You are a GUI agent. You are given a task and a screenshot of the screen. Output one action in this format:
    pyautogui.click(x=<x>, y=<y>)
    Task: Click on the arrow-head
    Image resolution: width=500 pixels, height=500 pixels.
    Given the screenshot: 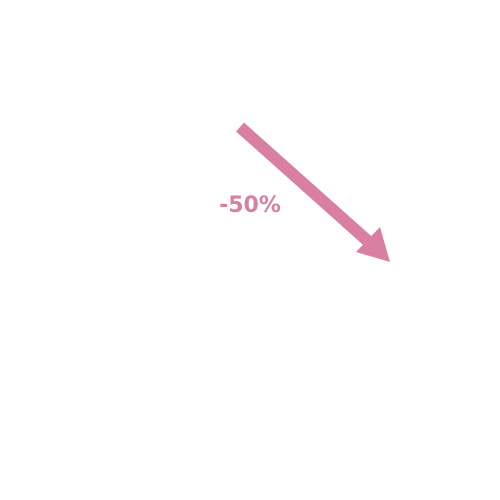 What is the action you would take?
    pyautogui.click(x=373, y=244)
    